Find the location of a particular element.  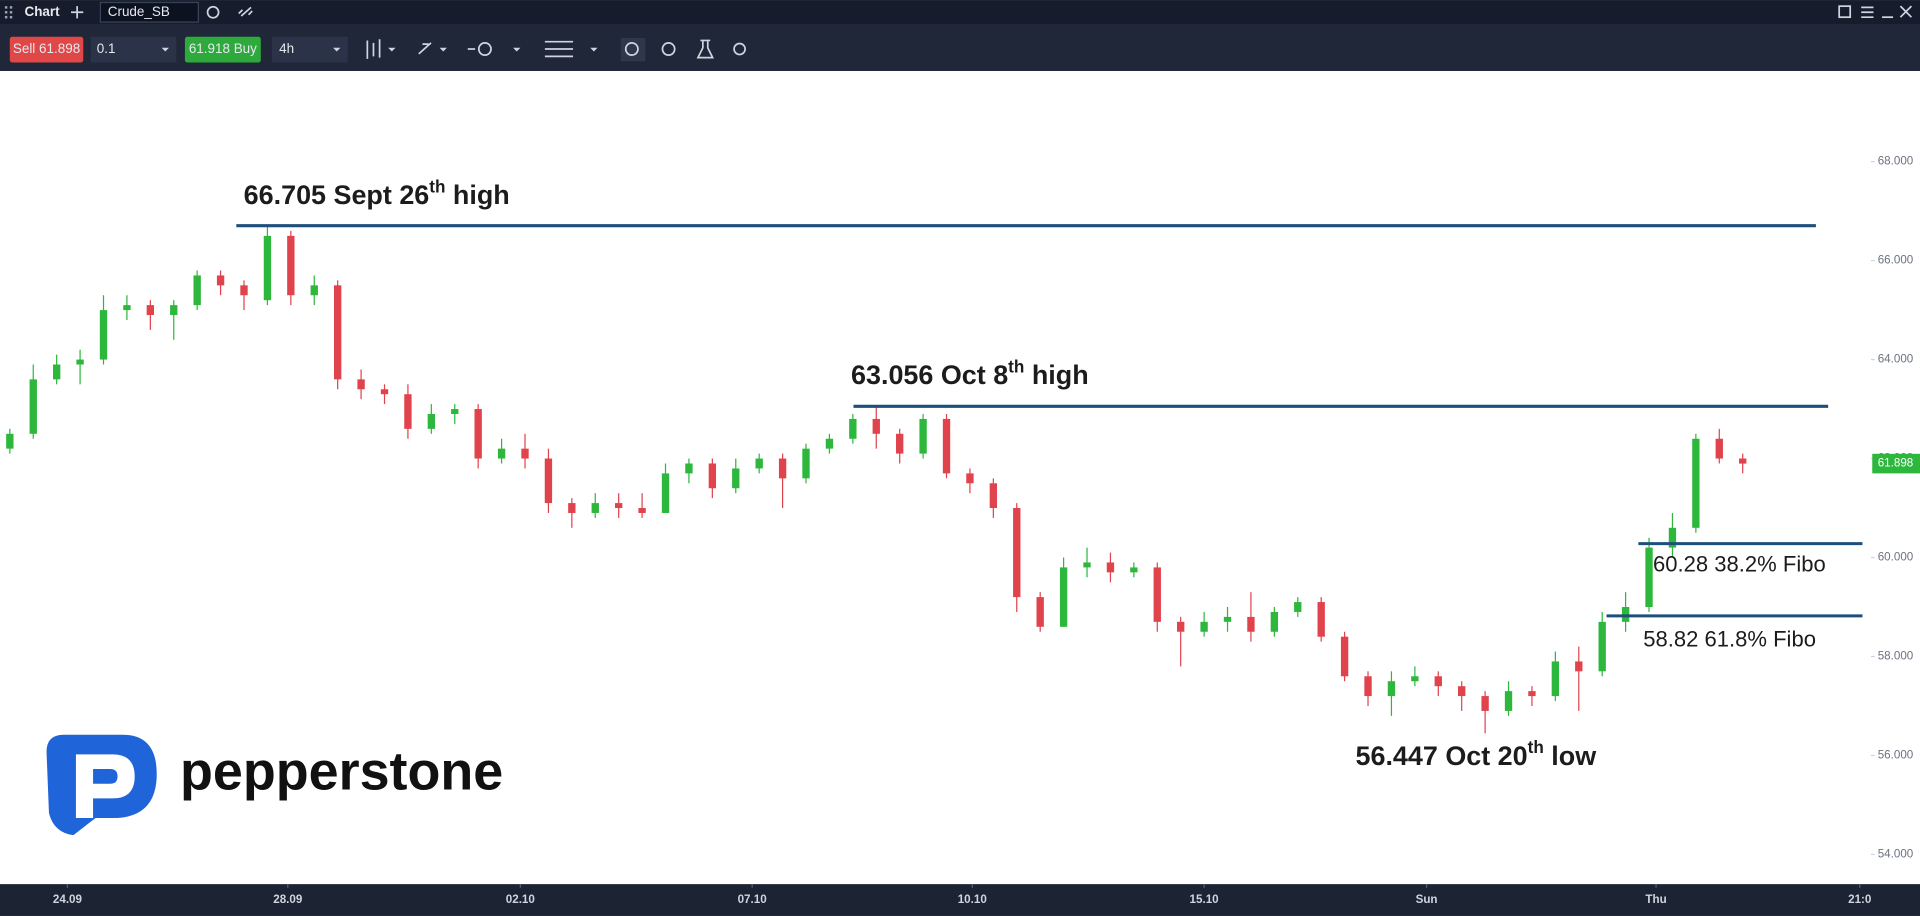

buy-button is located at coordinates (222, 49).